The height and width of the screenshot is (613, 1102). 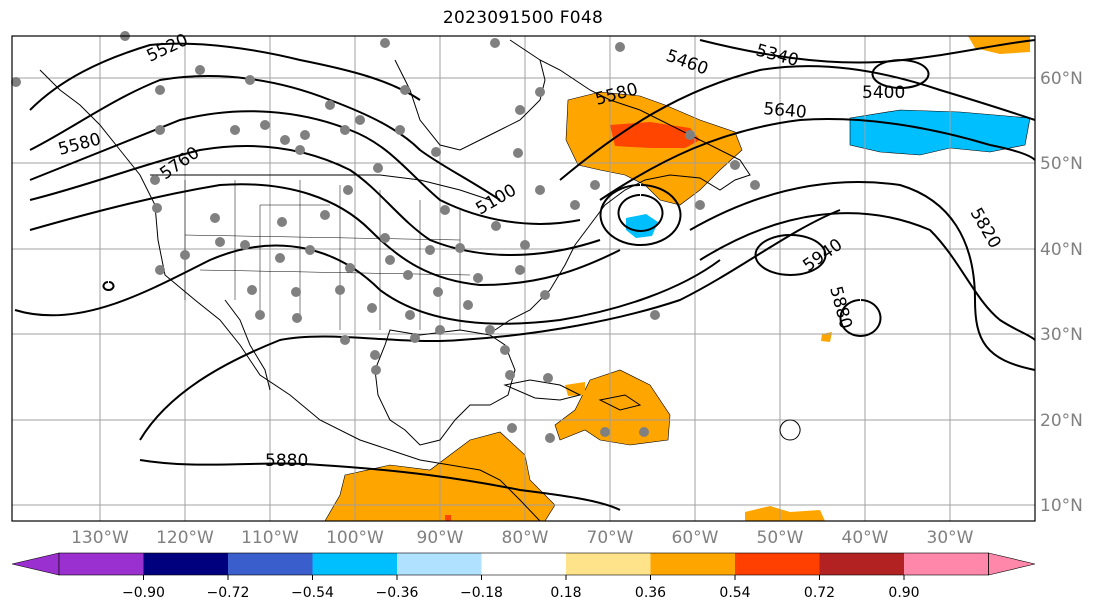 What do you see at coordinates (312, 593) in the screenshot?
I see `colorbar-tick-label: −0.54` at bounding box center [312, 593].